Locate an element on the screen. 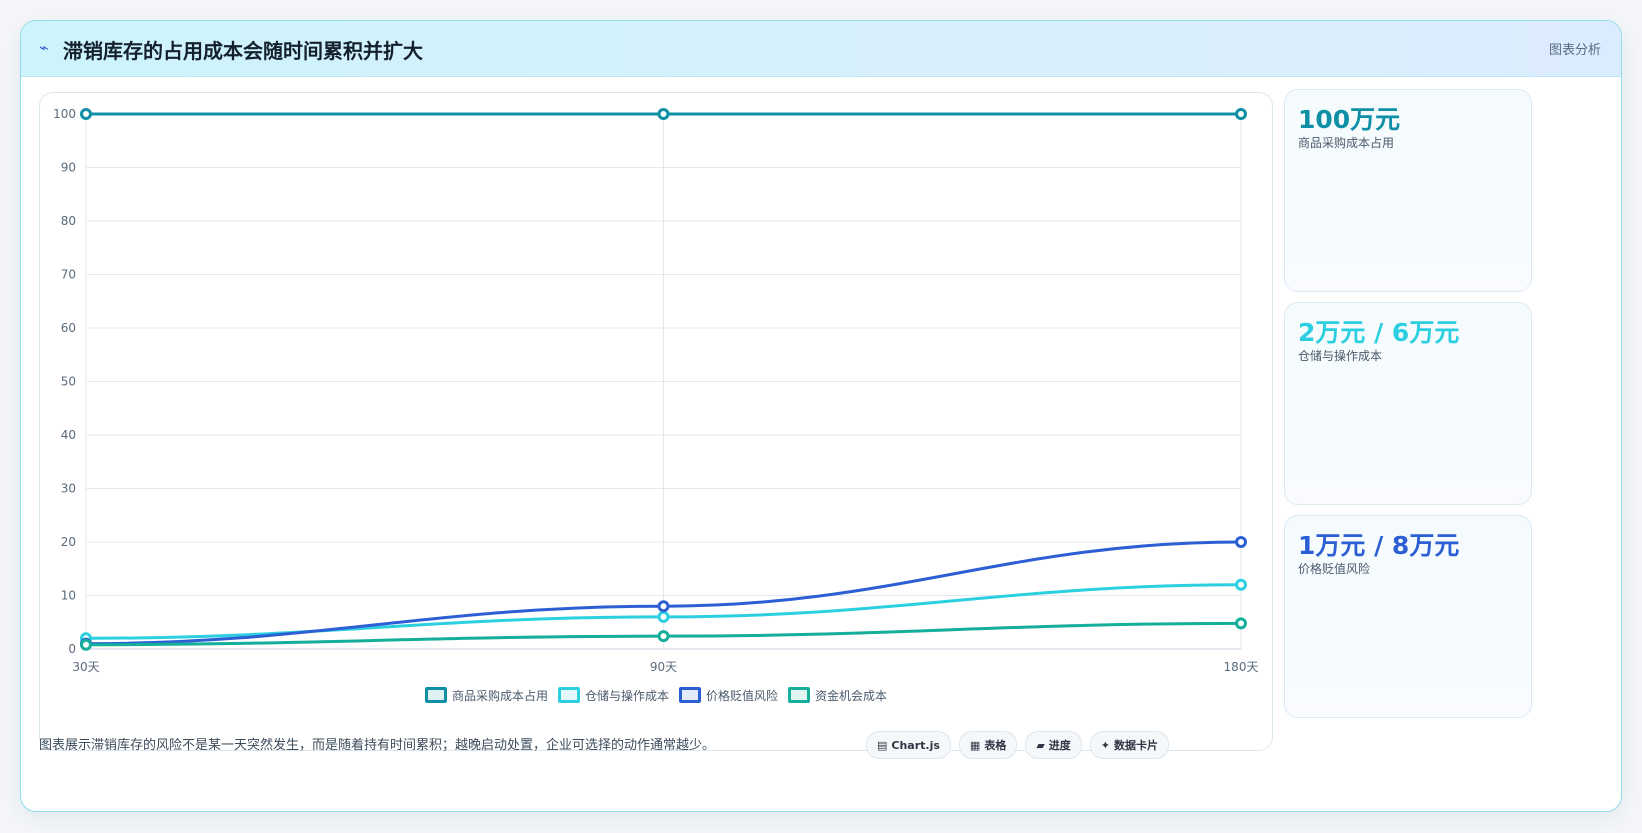  y-tick-label: 100 is located at coordinates (64, 114).